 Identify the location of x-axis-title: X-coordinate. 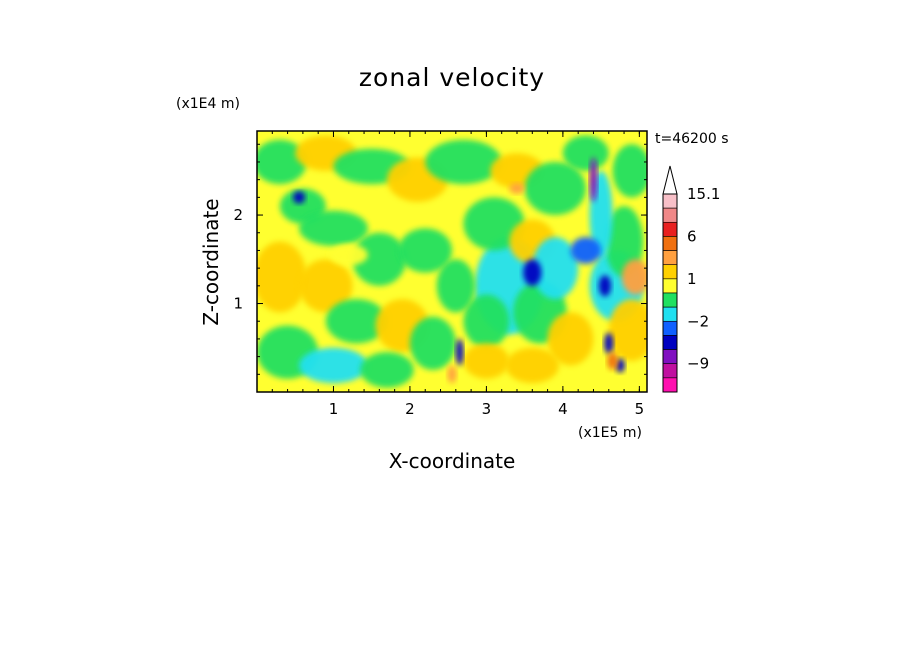
(452, 461).